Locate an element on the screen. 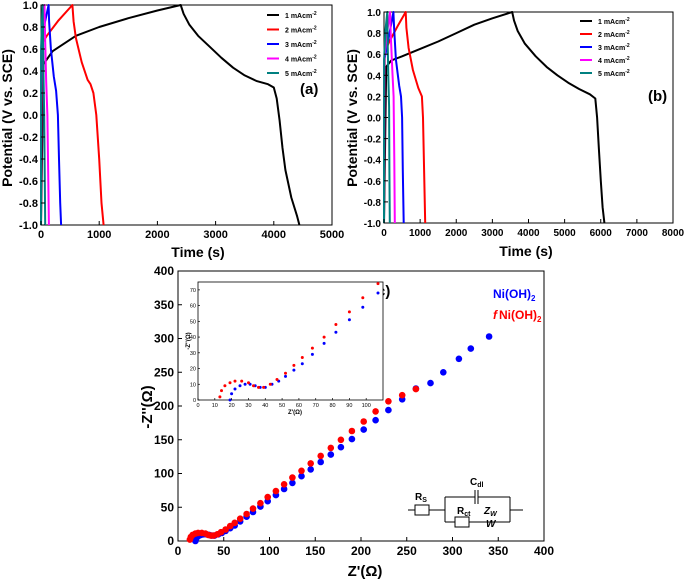 The image size is (685, 581). inset-x-tick-label: 60 is located at coordinates (299, 406).